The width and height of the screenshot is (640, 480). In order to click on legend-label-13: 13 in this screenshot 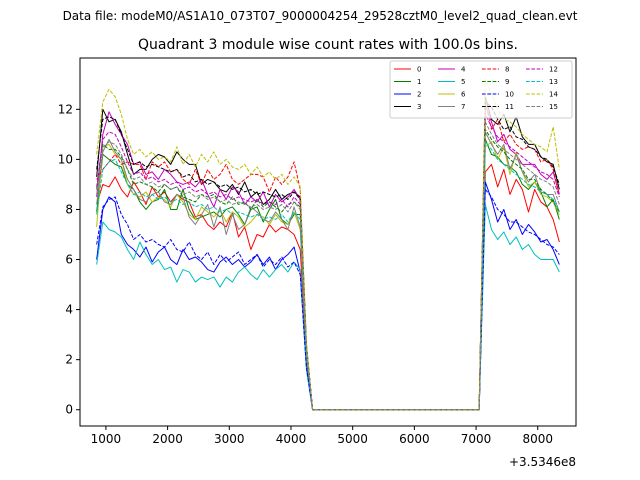, I will do `click(553, 82)`.